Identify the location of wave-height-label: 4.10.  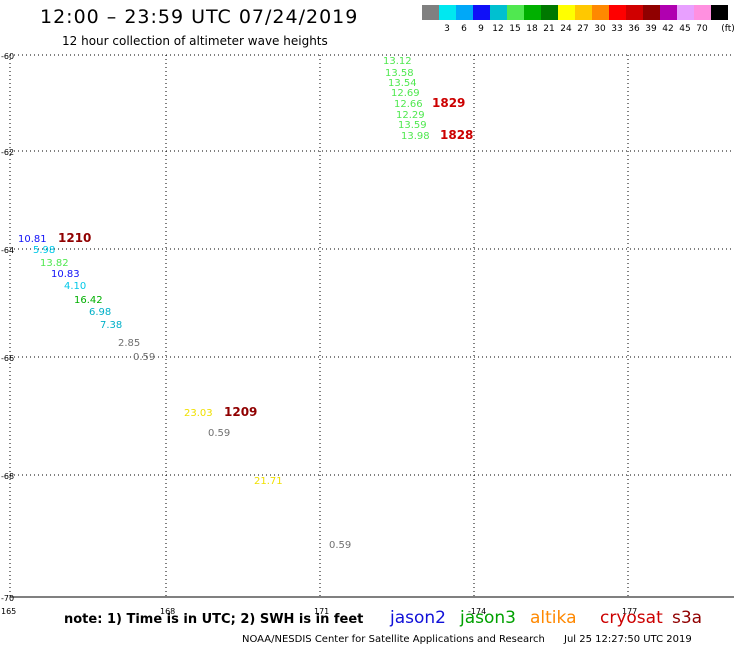
(75, 286).